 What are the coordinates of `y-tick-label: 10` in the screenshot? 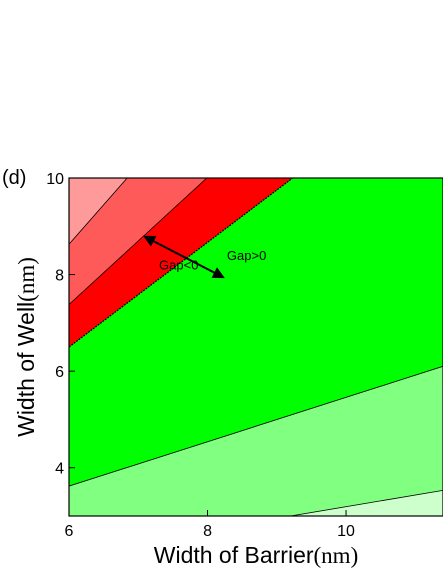 It's located at (55, 179).